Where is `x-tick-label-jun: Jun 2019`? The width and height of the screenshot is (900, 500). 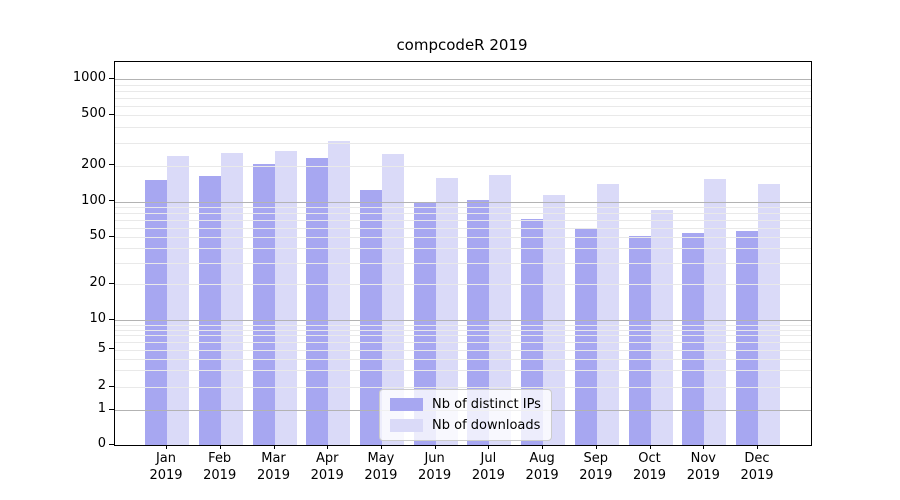
x-tick-label-jun: Jun 2019 is located at coordinates (435, 467).